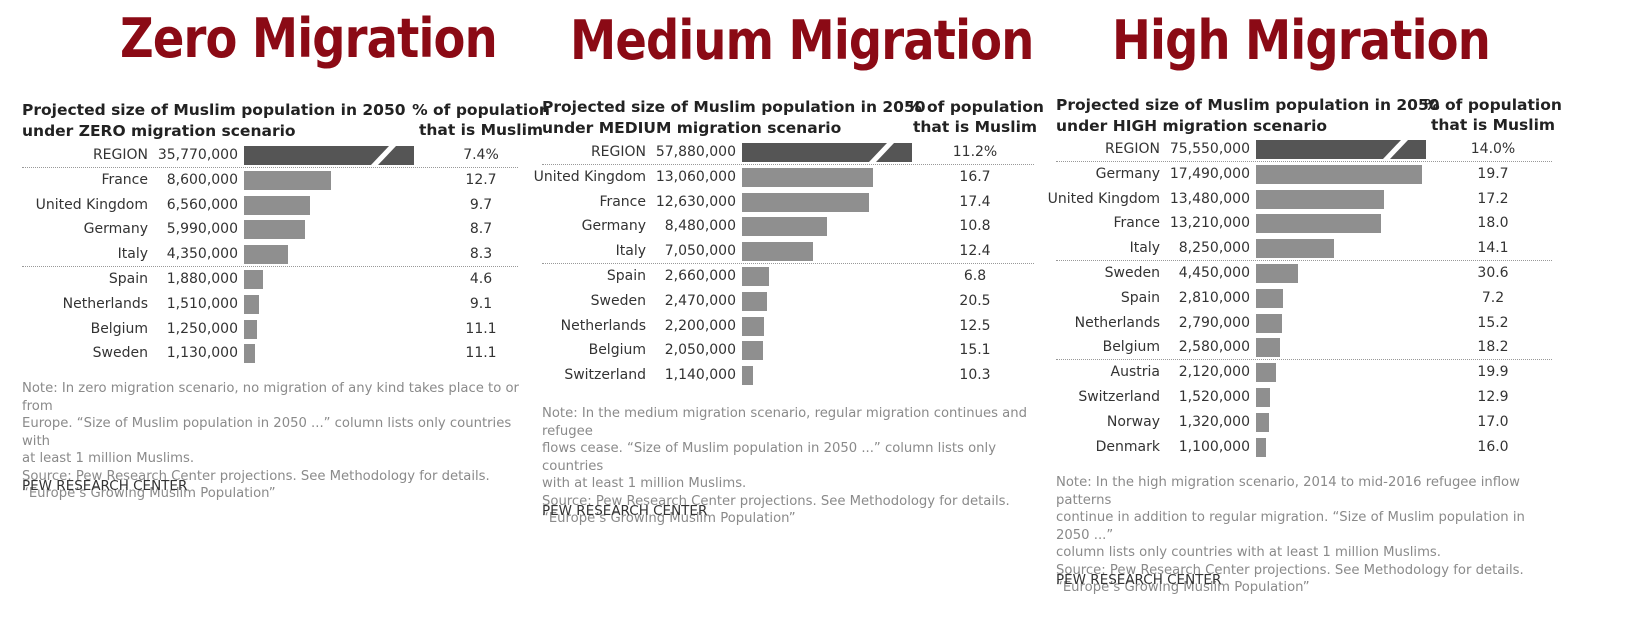 This screenshot has width=1637, height=631. What do you see at coordinates (124, 179) in the screenshot?
I see `country-label: France` at bounding box center [124, 179].